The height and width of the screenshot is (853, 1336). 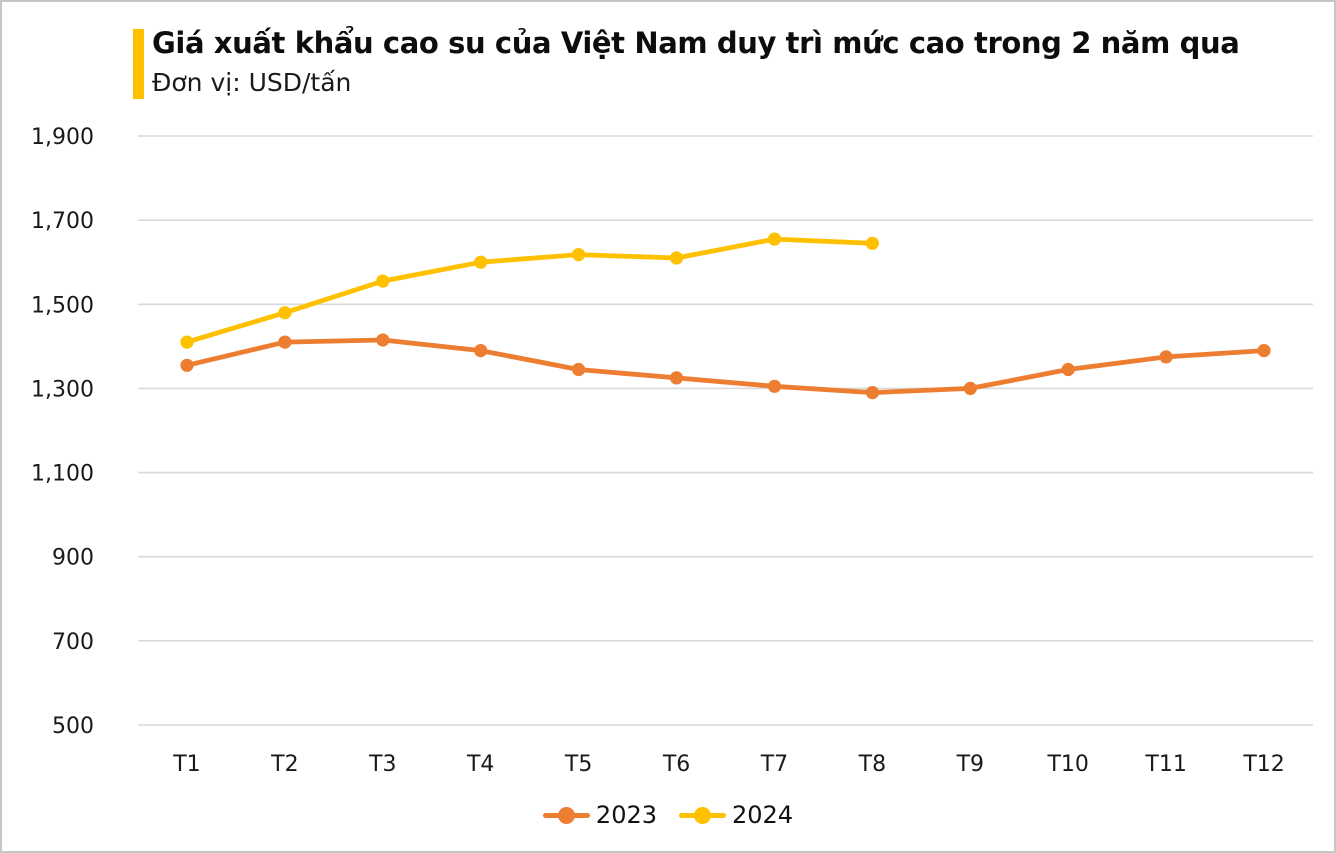 I want to click on title-accent-bar, so click(x=138, y=64).